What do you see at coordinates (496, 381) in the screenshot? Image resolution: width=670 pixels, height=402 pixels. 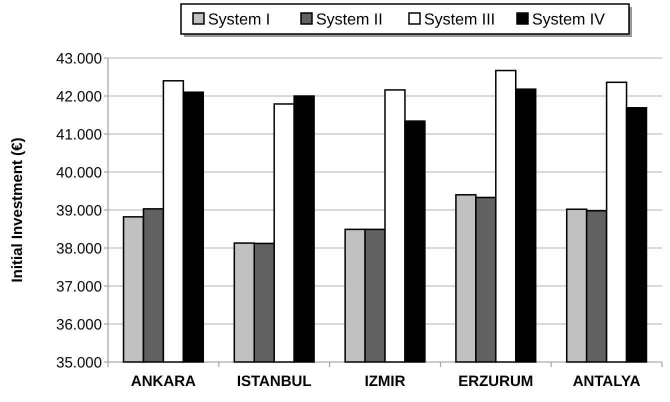 I see `x-tick-label: ERZURUM` at bounding box center [496, 381].